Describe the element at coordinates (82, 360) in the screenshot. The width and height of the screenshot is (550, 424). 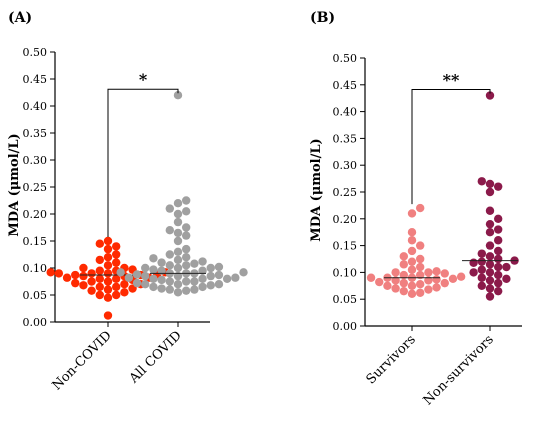
I see `x-tick-label: Non-COVID` at that location.